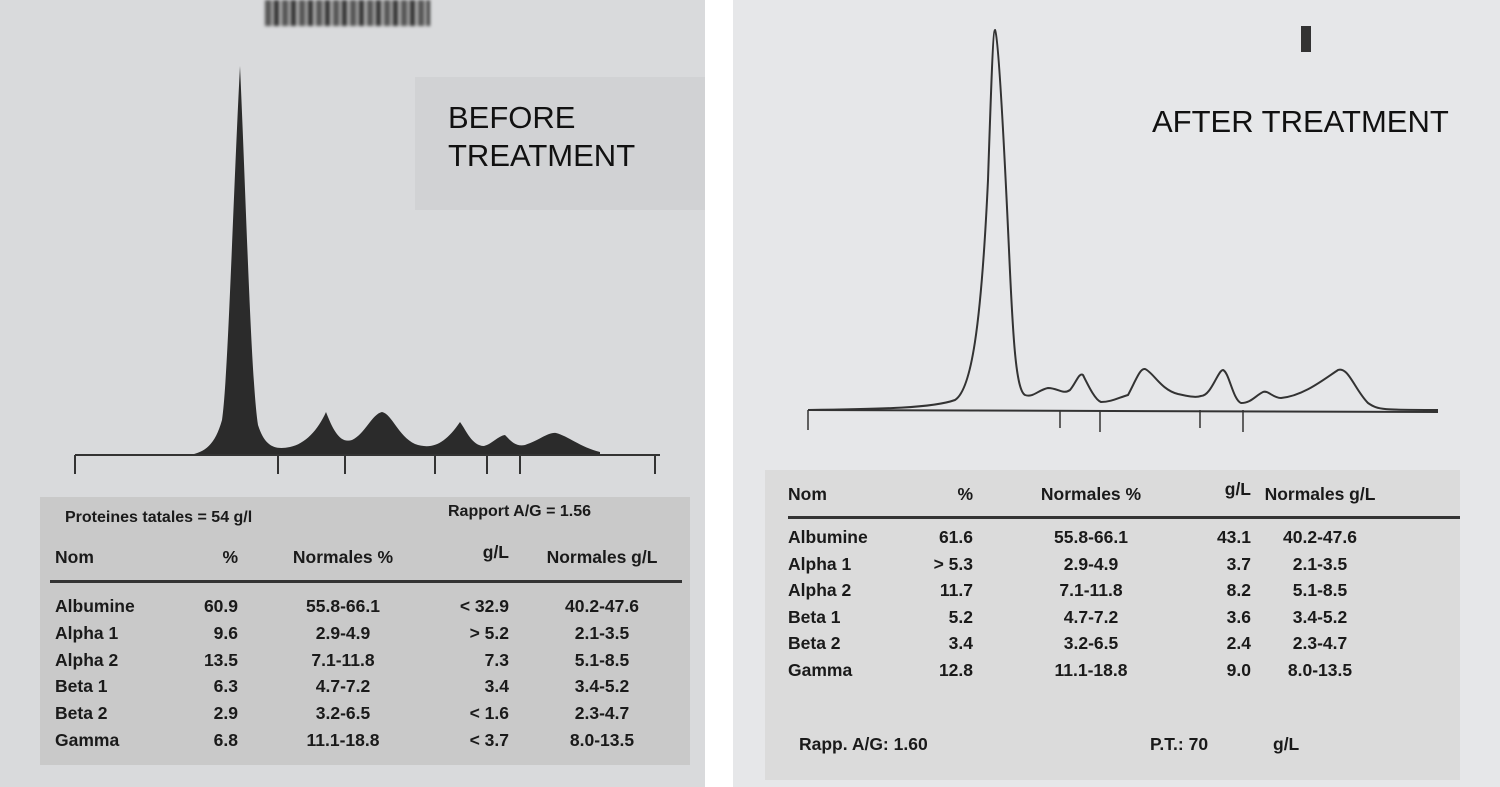 The height and width of the screenshot is (787, 1500). Describe the element at coordinates (225, 713) in the screenshot. I see `cell-percent: 2.9` at that location.